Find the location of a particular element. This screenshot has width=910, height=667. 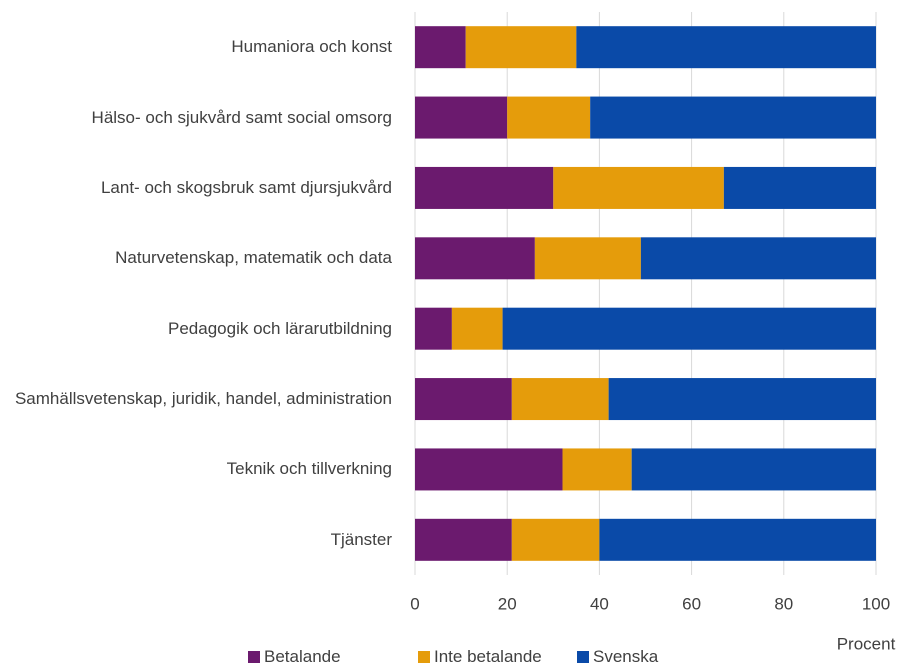

category-label-row: Lant- och skogsbruk samt djursjukvård is located at coordinates (196, 188).